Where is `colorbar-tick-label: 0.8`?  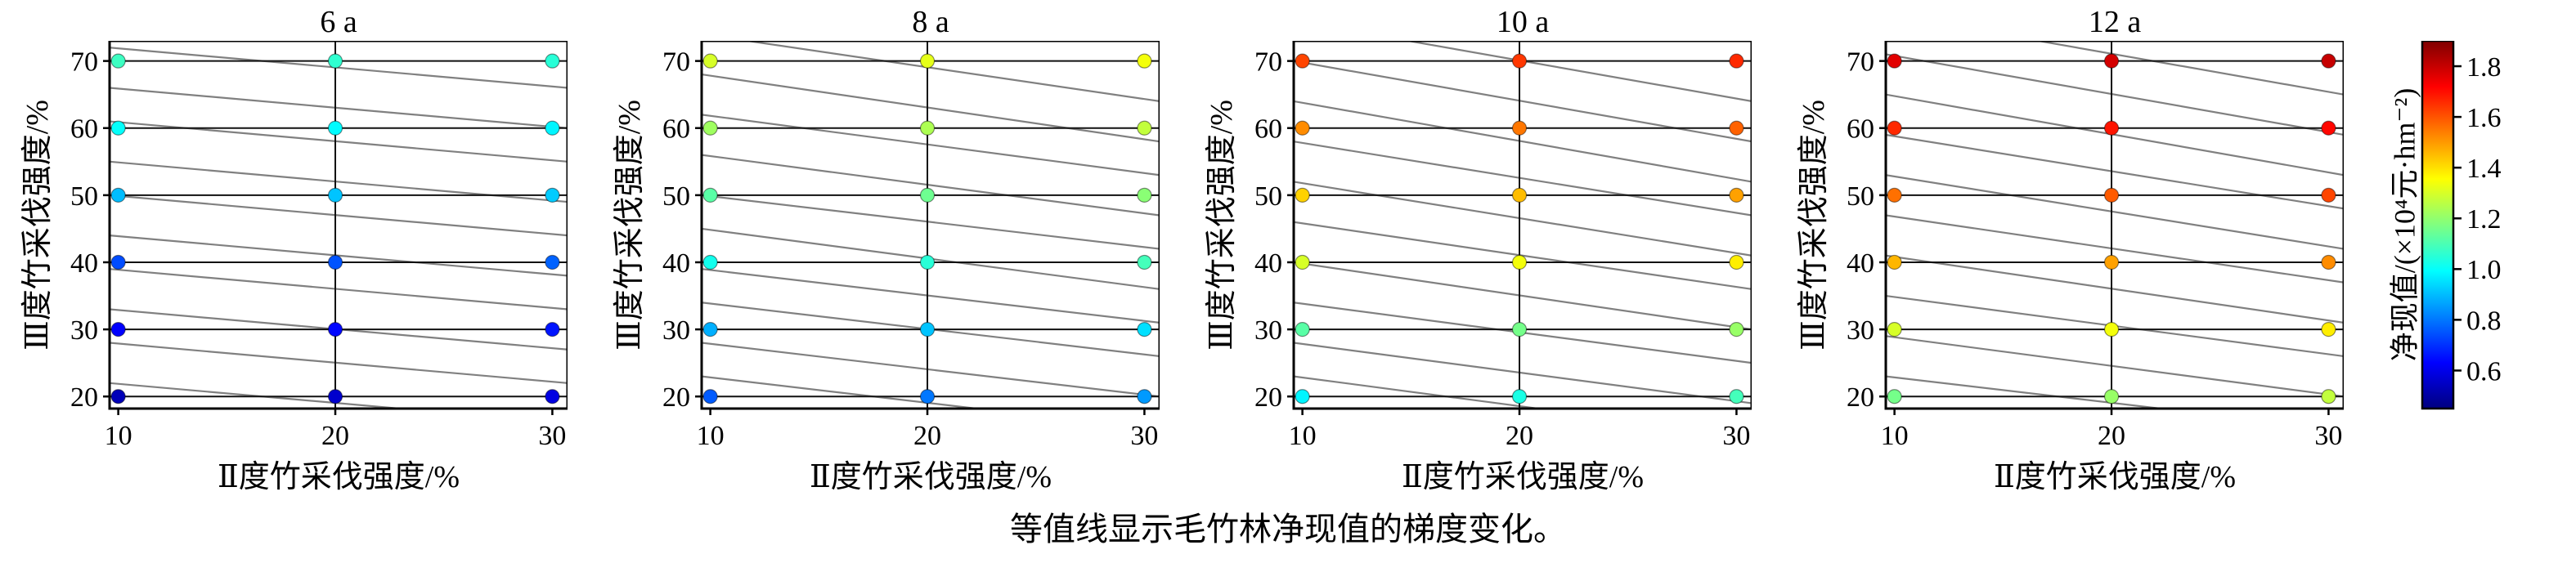 colorbar-tick-label: 0.8 is located at coordinates (2484, 321).